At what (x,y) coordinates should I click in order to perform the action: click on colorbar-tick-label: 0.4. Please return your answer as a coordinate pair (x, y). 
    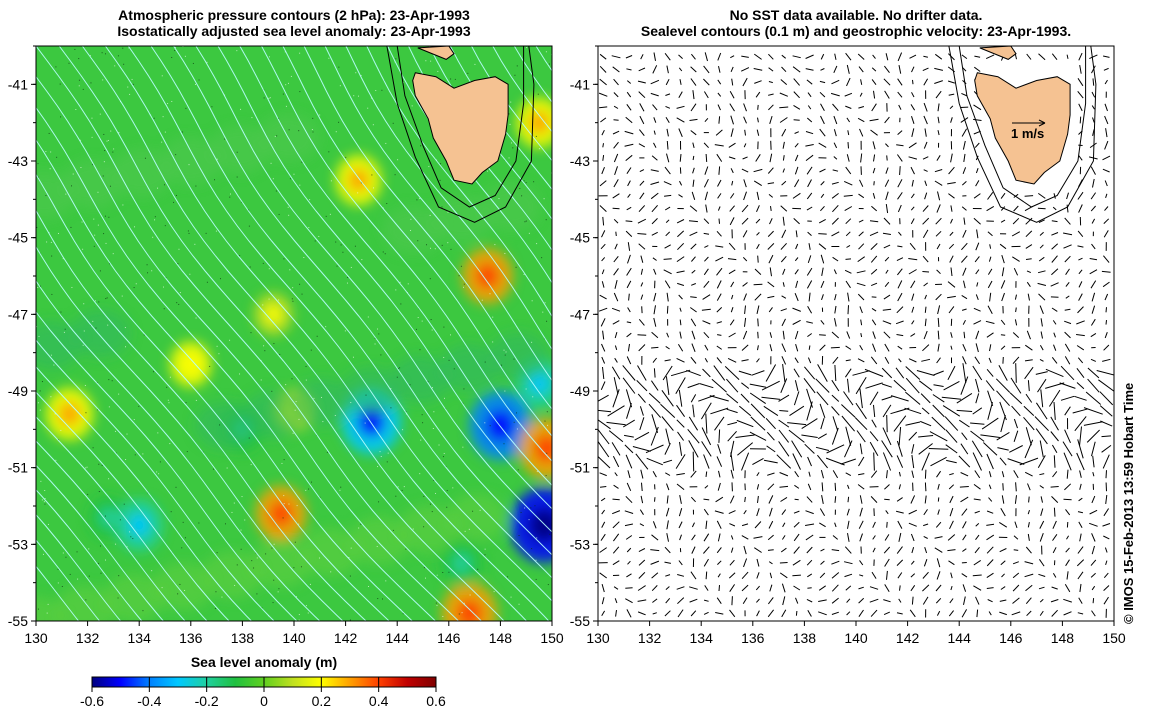
    Looking at the image, I should click on (379, 701).